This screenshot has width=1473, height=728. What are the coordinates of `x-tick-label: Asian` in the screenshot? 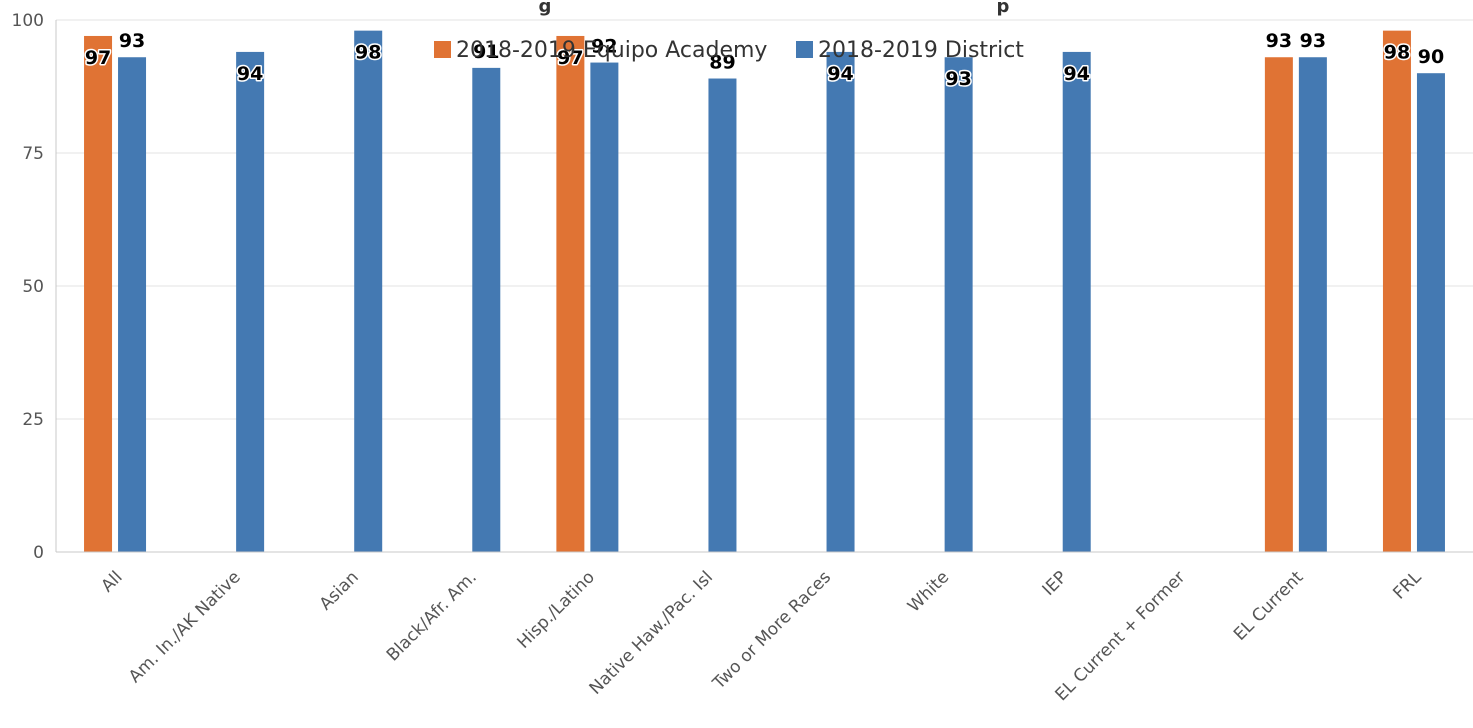 It's located at (339, 590).